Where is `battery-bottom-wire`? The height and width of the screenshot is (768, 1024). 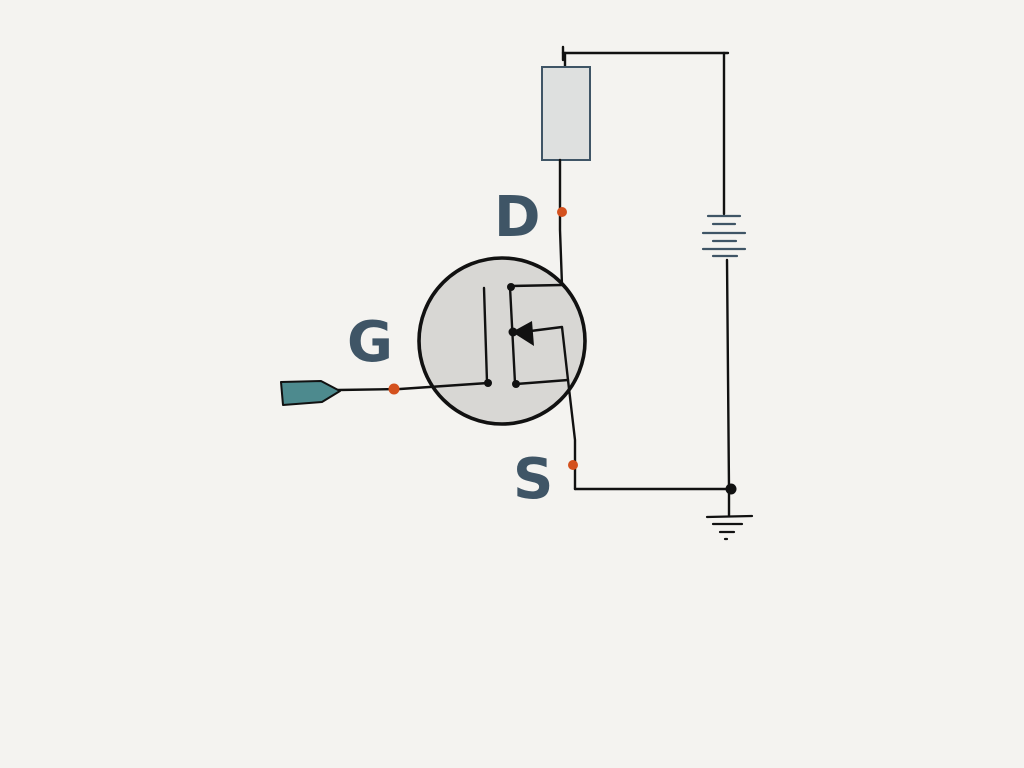 battery-bottom-wire is located at coordinates (728, 374).